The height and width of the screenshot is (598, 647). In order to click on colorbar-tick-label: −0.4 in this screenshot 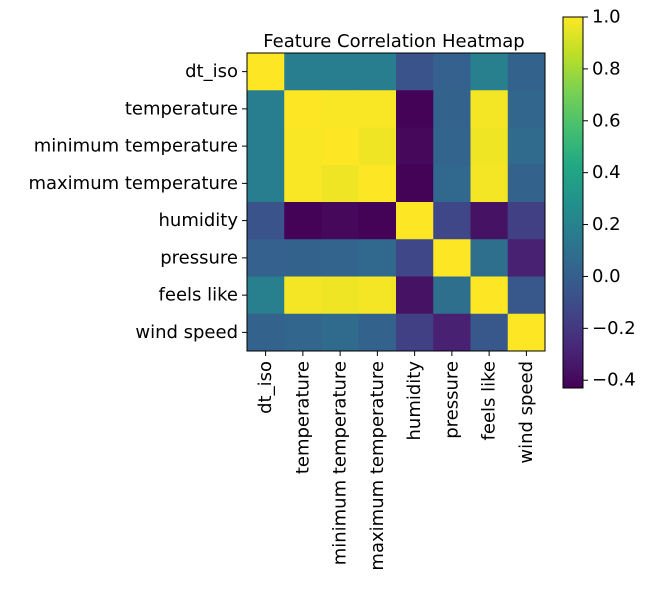, I will do `click(614, 380)`.